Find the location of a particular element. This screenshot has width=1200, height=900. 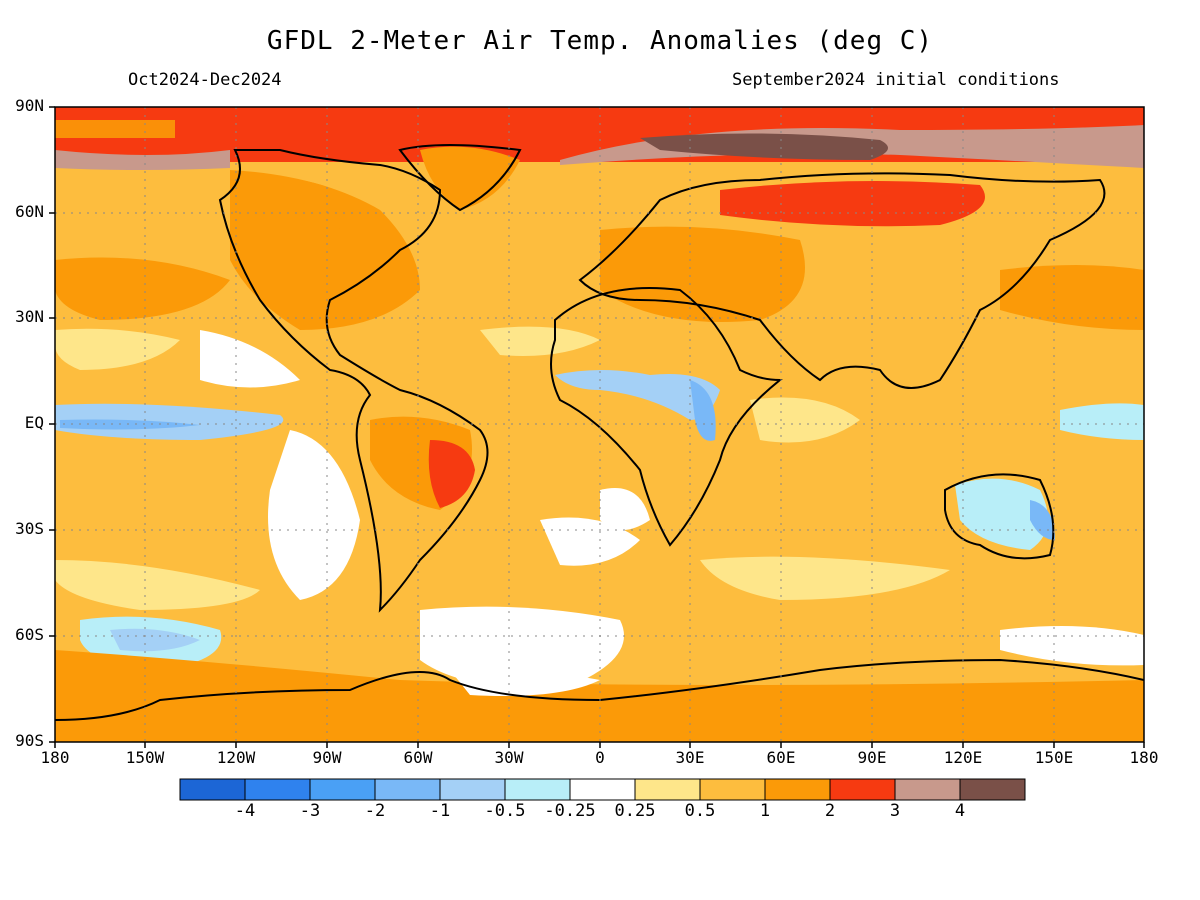

australia-cool-area is located at coordinates (1001, 514).